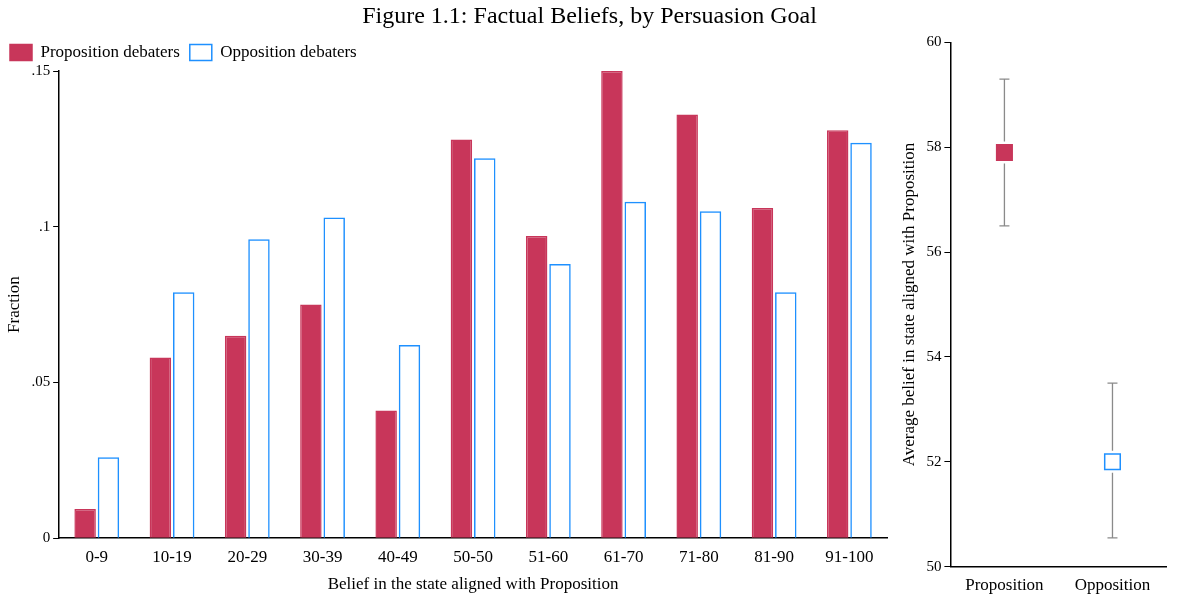 The height and width of the screenshot is (599, 1179). What do you see at coordinates (934, 355) in the screenshot?
I see `y-tick-label: 54` at bounding box center [934, 355].